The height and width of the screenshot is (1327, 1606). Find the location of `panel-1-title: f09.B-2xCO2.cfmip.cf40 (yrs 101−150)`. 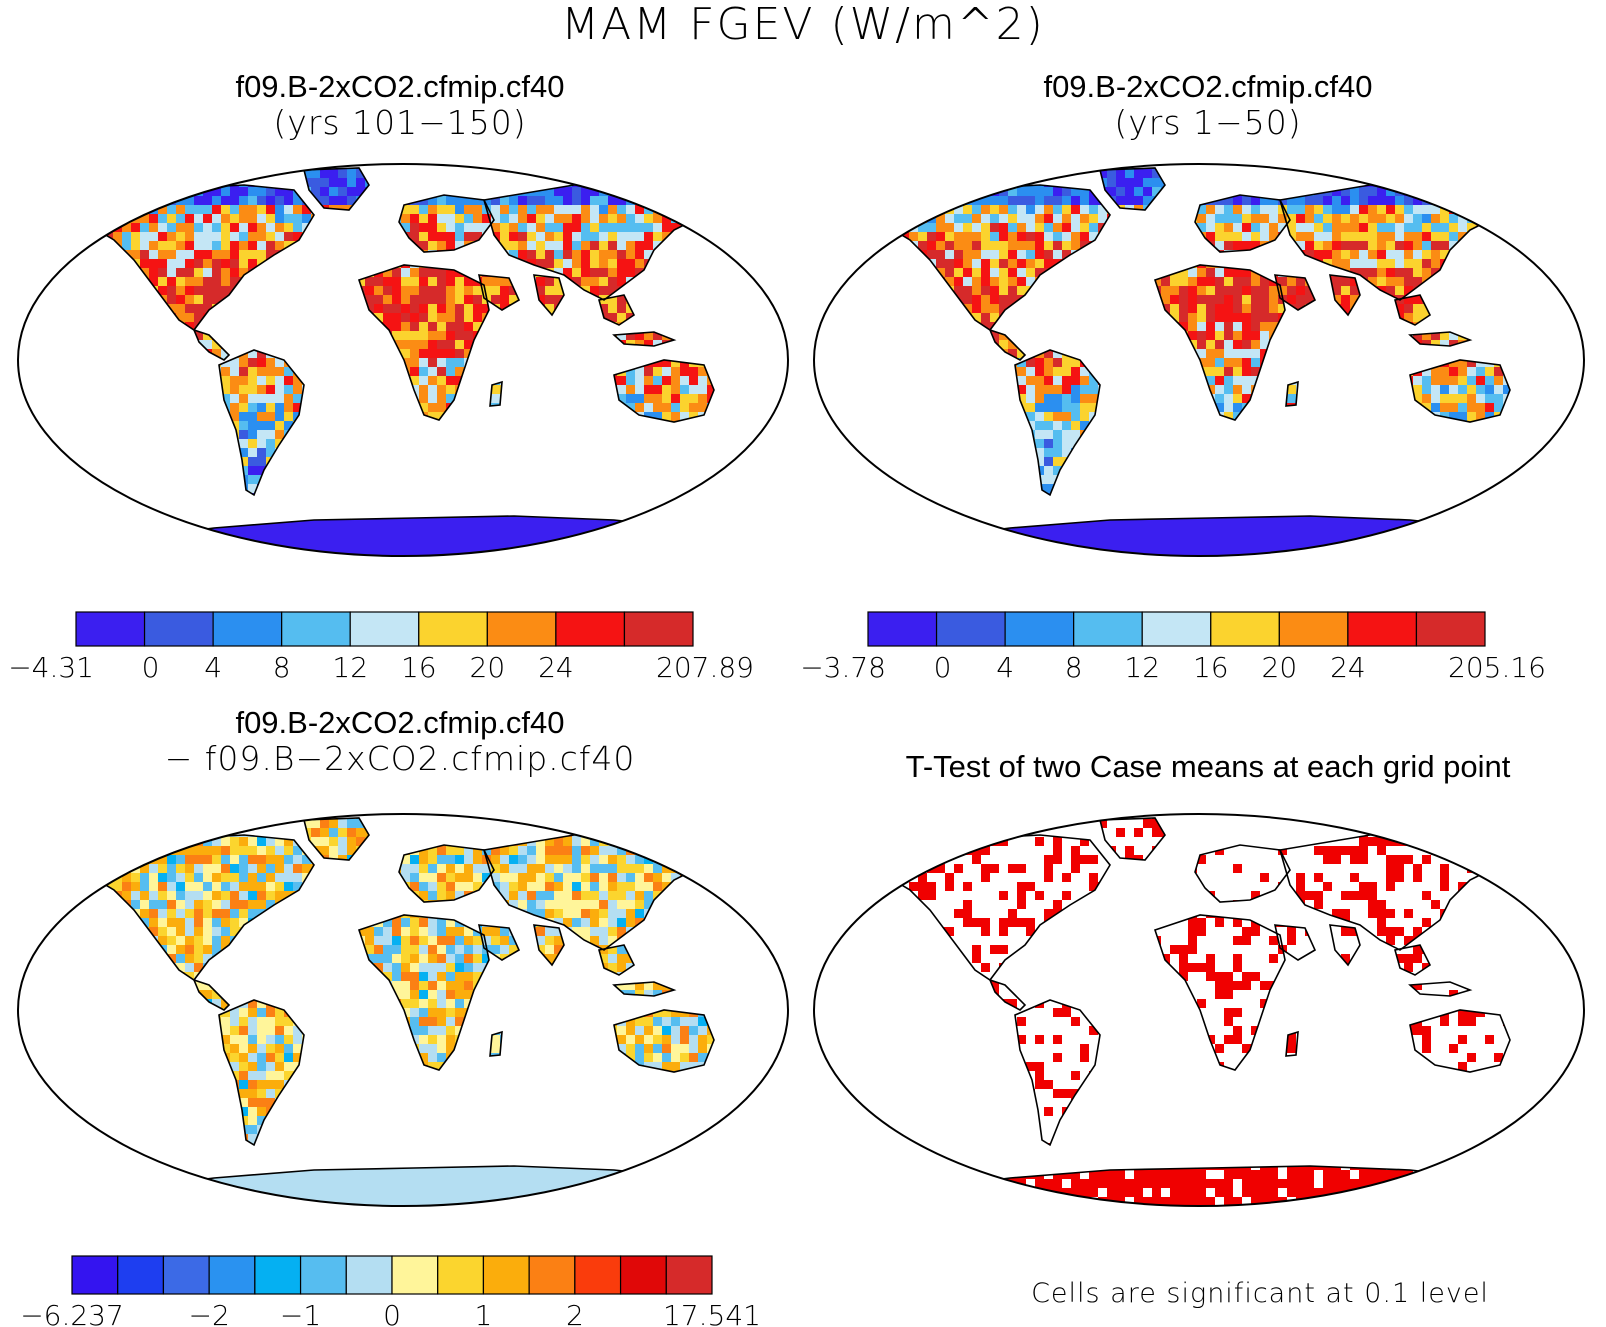

panel-1-title: f09.B-2xCO2.cfmip.cf40 (yrs 101−150) is located at coordinates (400, 105).